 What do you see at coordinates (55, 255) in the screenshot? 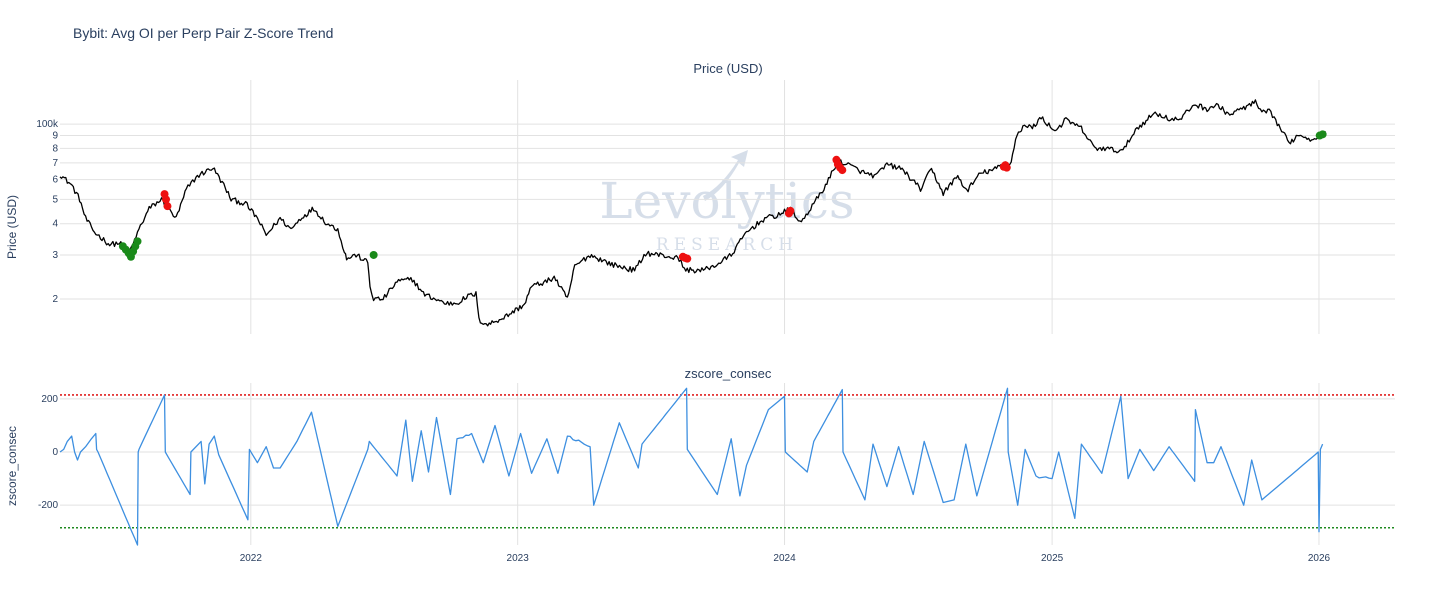
I see `price-y-tick-label: 3` at bounding box center [55, 255].